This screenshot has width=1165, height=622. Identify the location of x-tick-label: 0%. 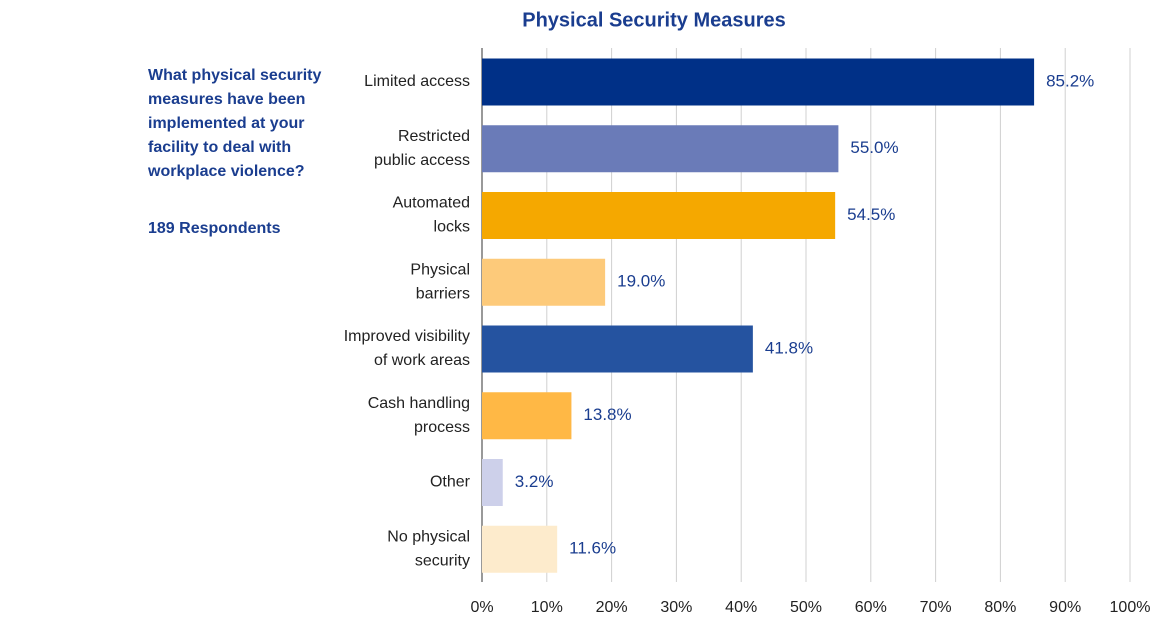
(481, 607).